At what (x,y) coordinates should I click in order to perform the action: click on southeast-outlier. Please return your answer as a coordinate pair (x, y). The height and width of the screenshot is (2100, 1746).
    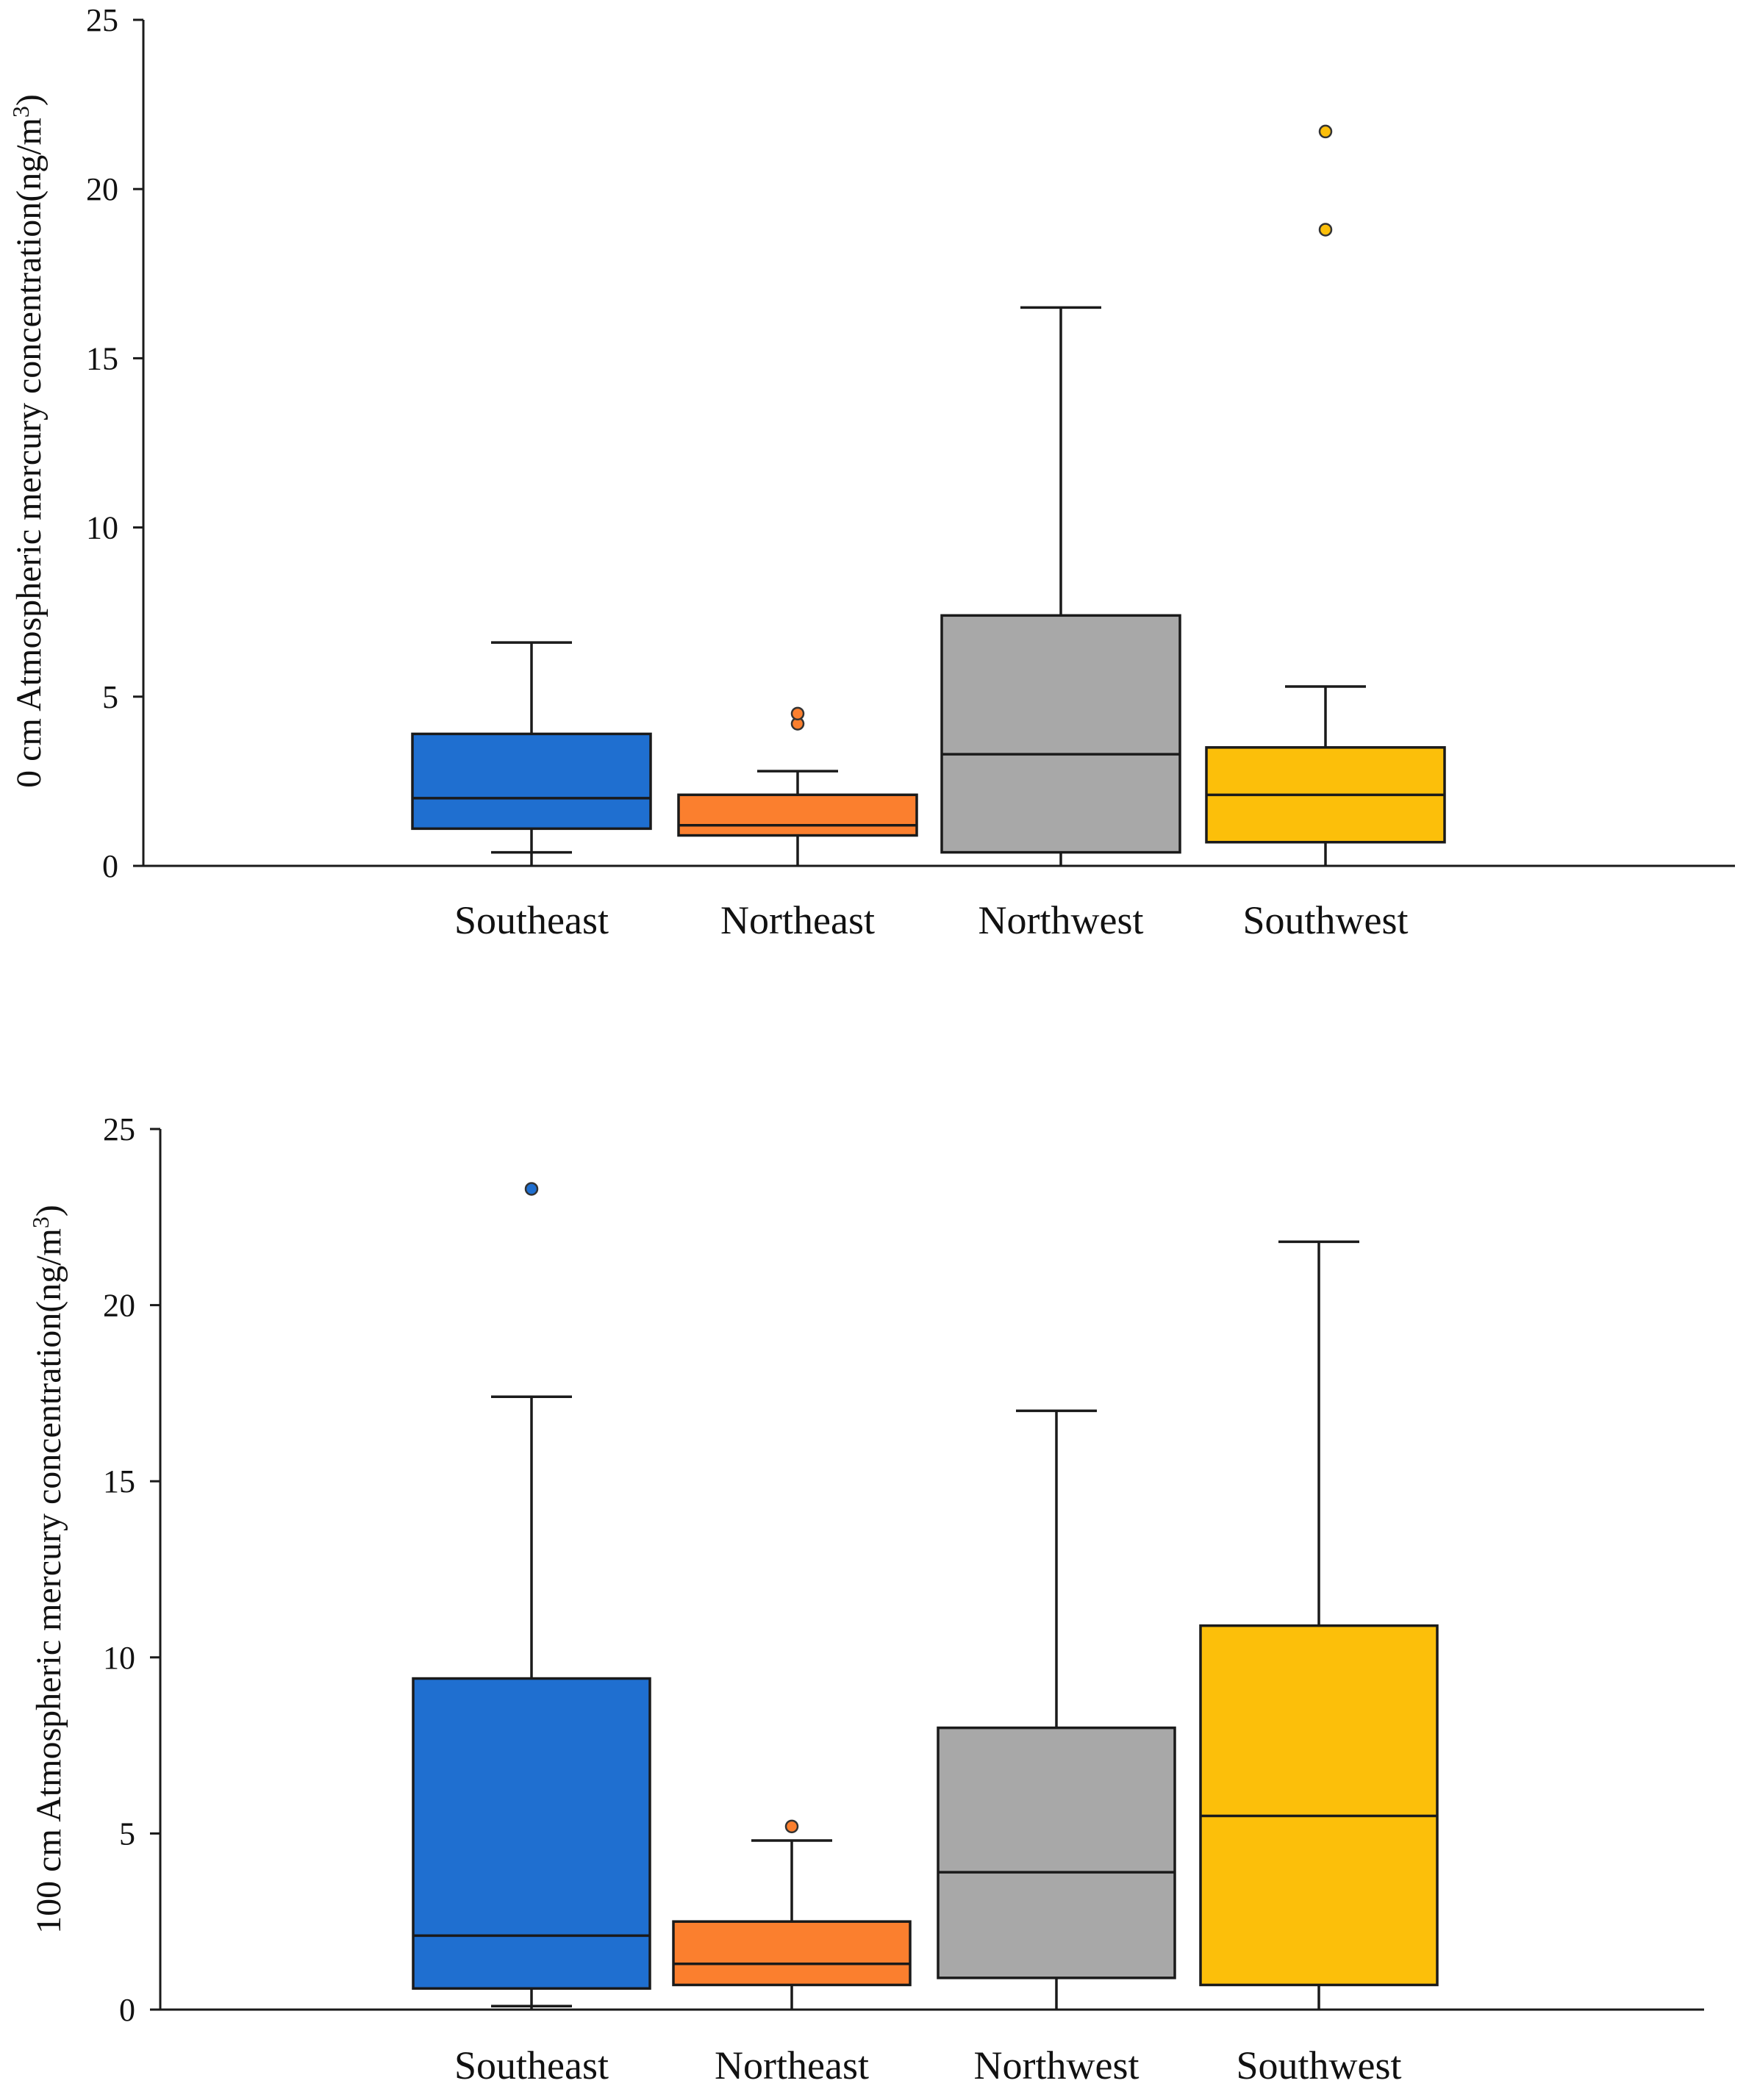
    Looking at the image, I should click on (532, 1189).